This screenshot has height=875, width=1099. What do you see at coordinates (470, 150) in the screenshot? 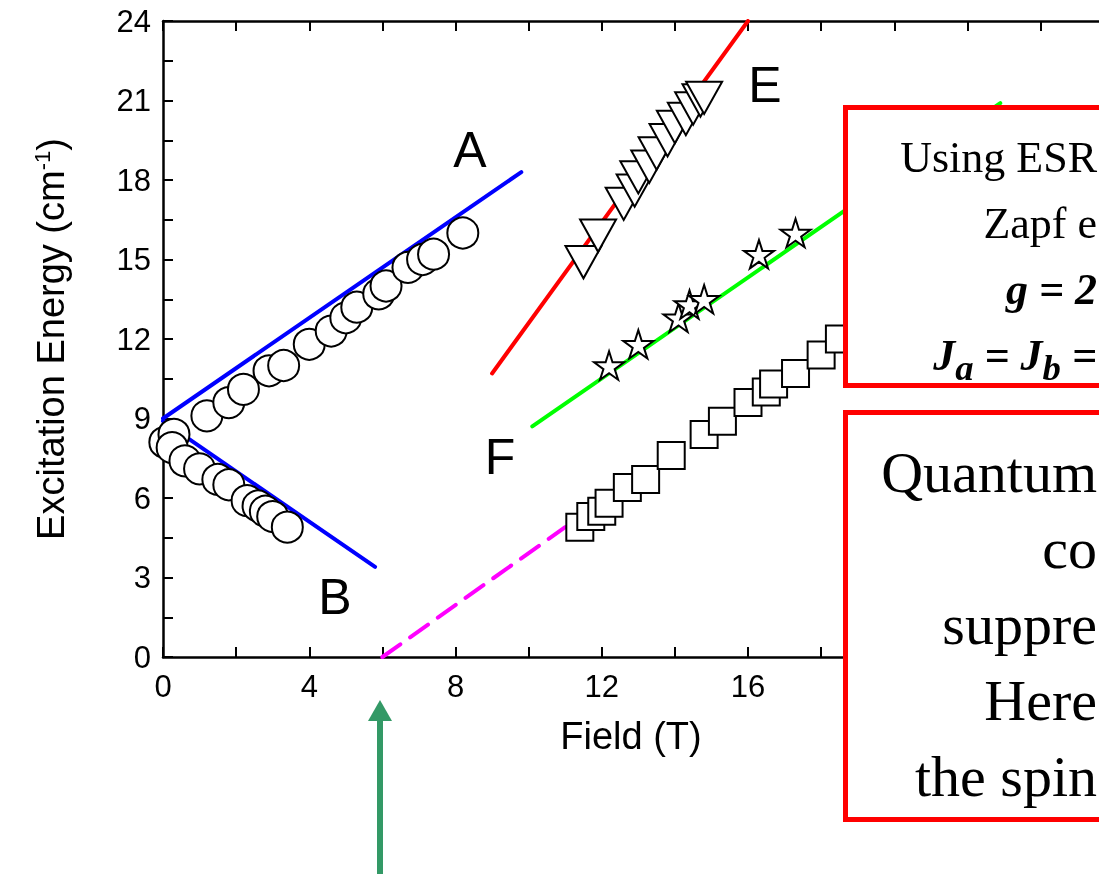
I see `annotation: A` at bounding box center [470, 150].